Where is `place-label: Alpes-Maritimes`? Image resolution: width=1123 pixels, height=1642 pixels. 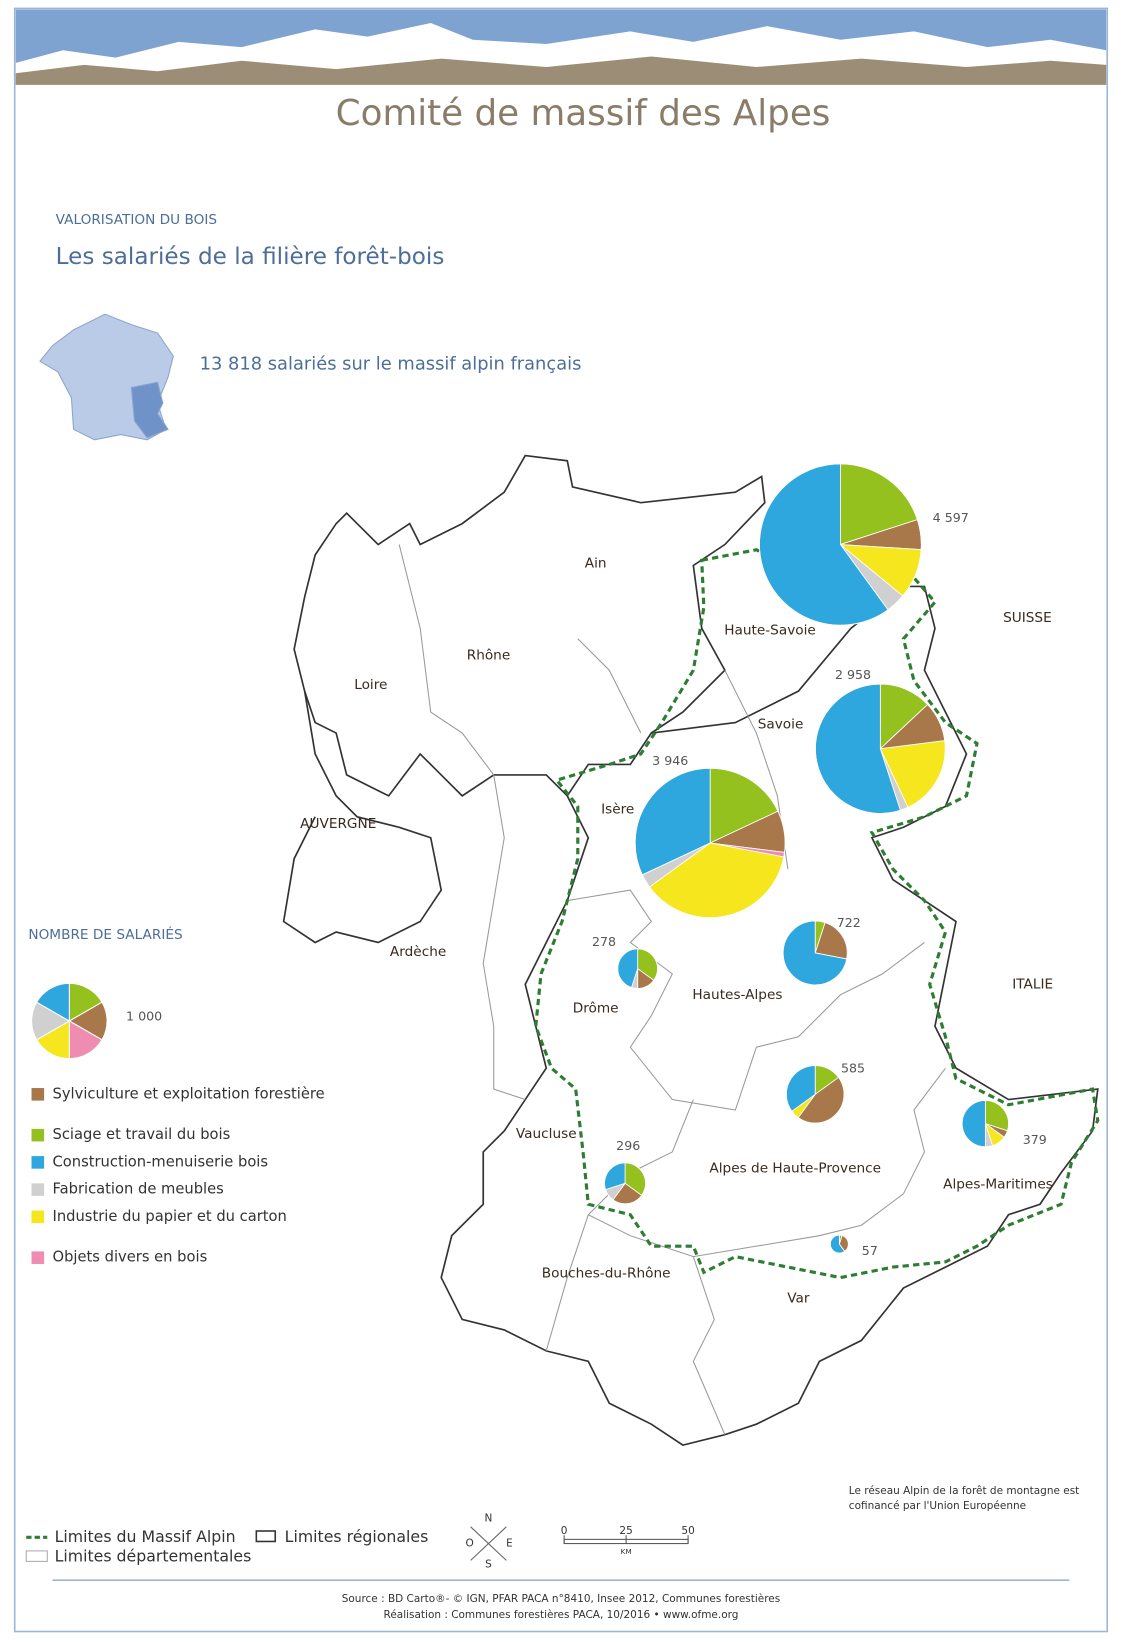
place-label: Alpes-Maritimes is located at coordinates (998, 1184).